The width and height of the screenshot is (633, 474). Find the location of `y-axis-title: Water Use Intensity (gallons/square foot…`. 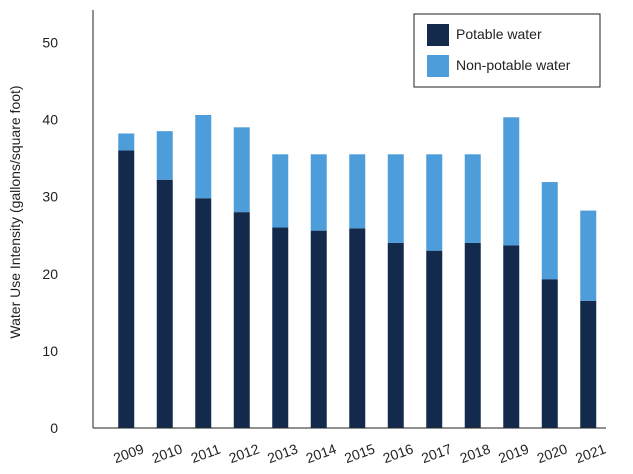

y-axis-title: Water Use Intensity (gallons/square foot… is located at coordinates (15, 211).